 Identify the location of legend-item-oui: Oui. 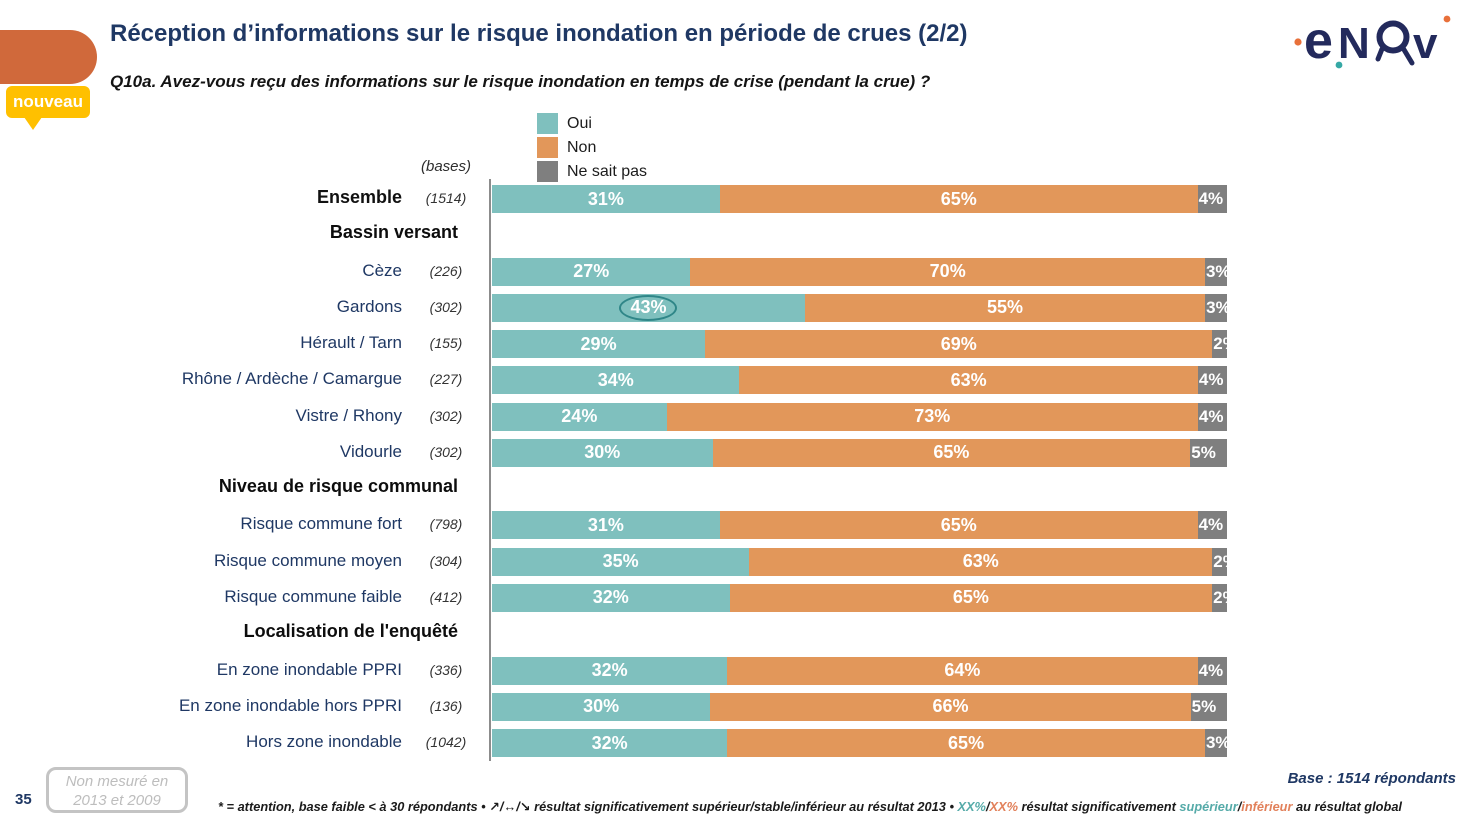
(592, 123).